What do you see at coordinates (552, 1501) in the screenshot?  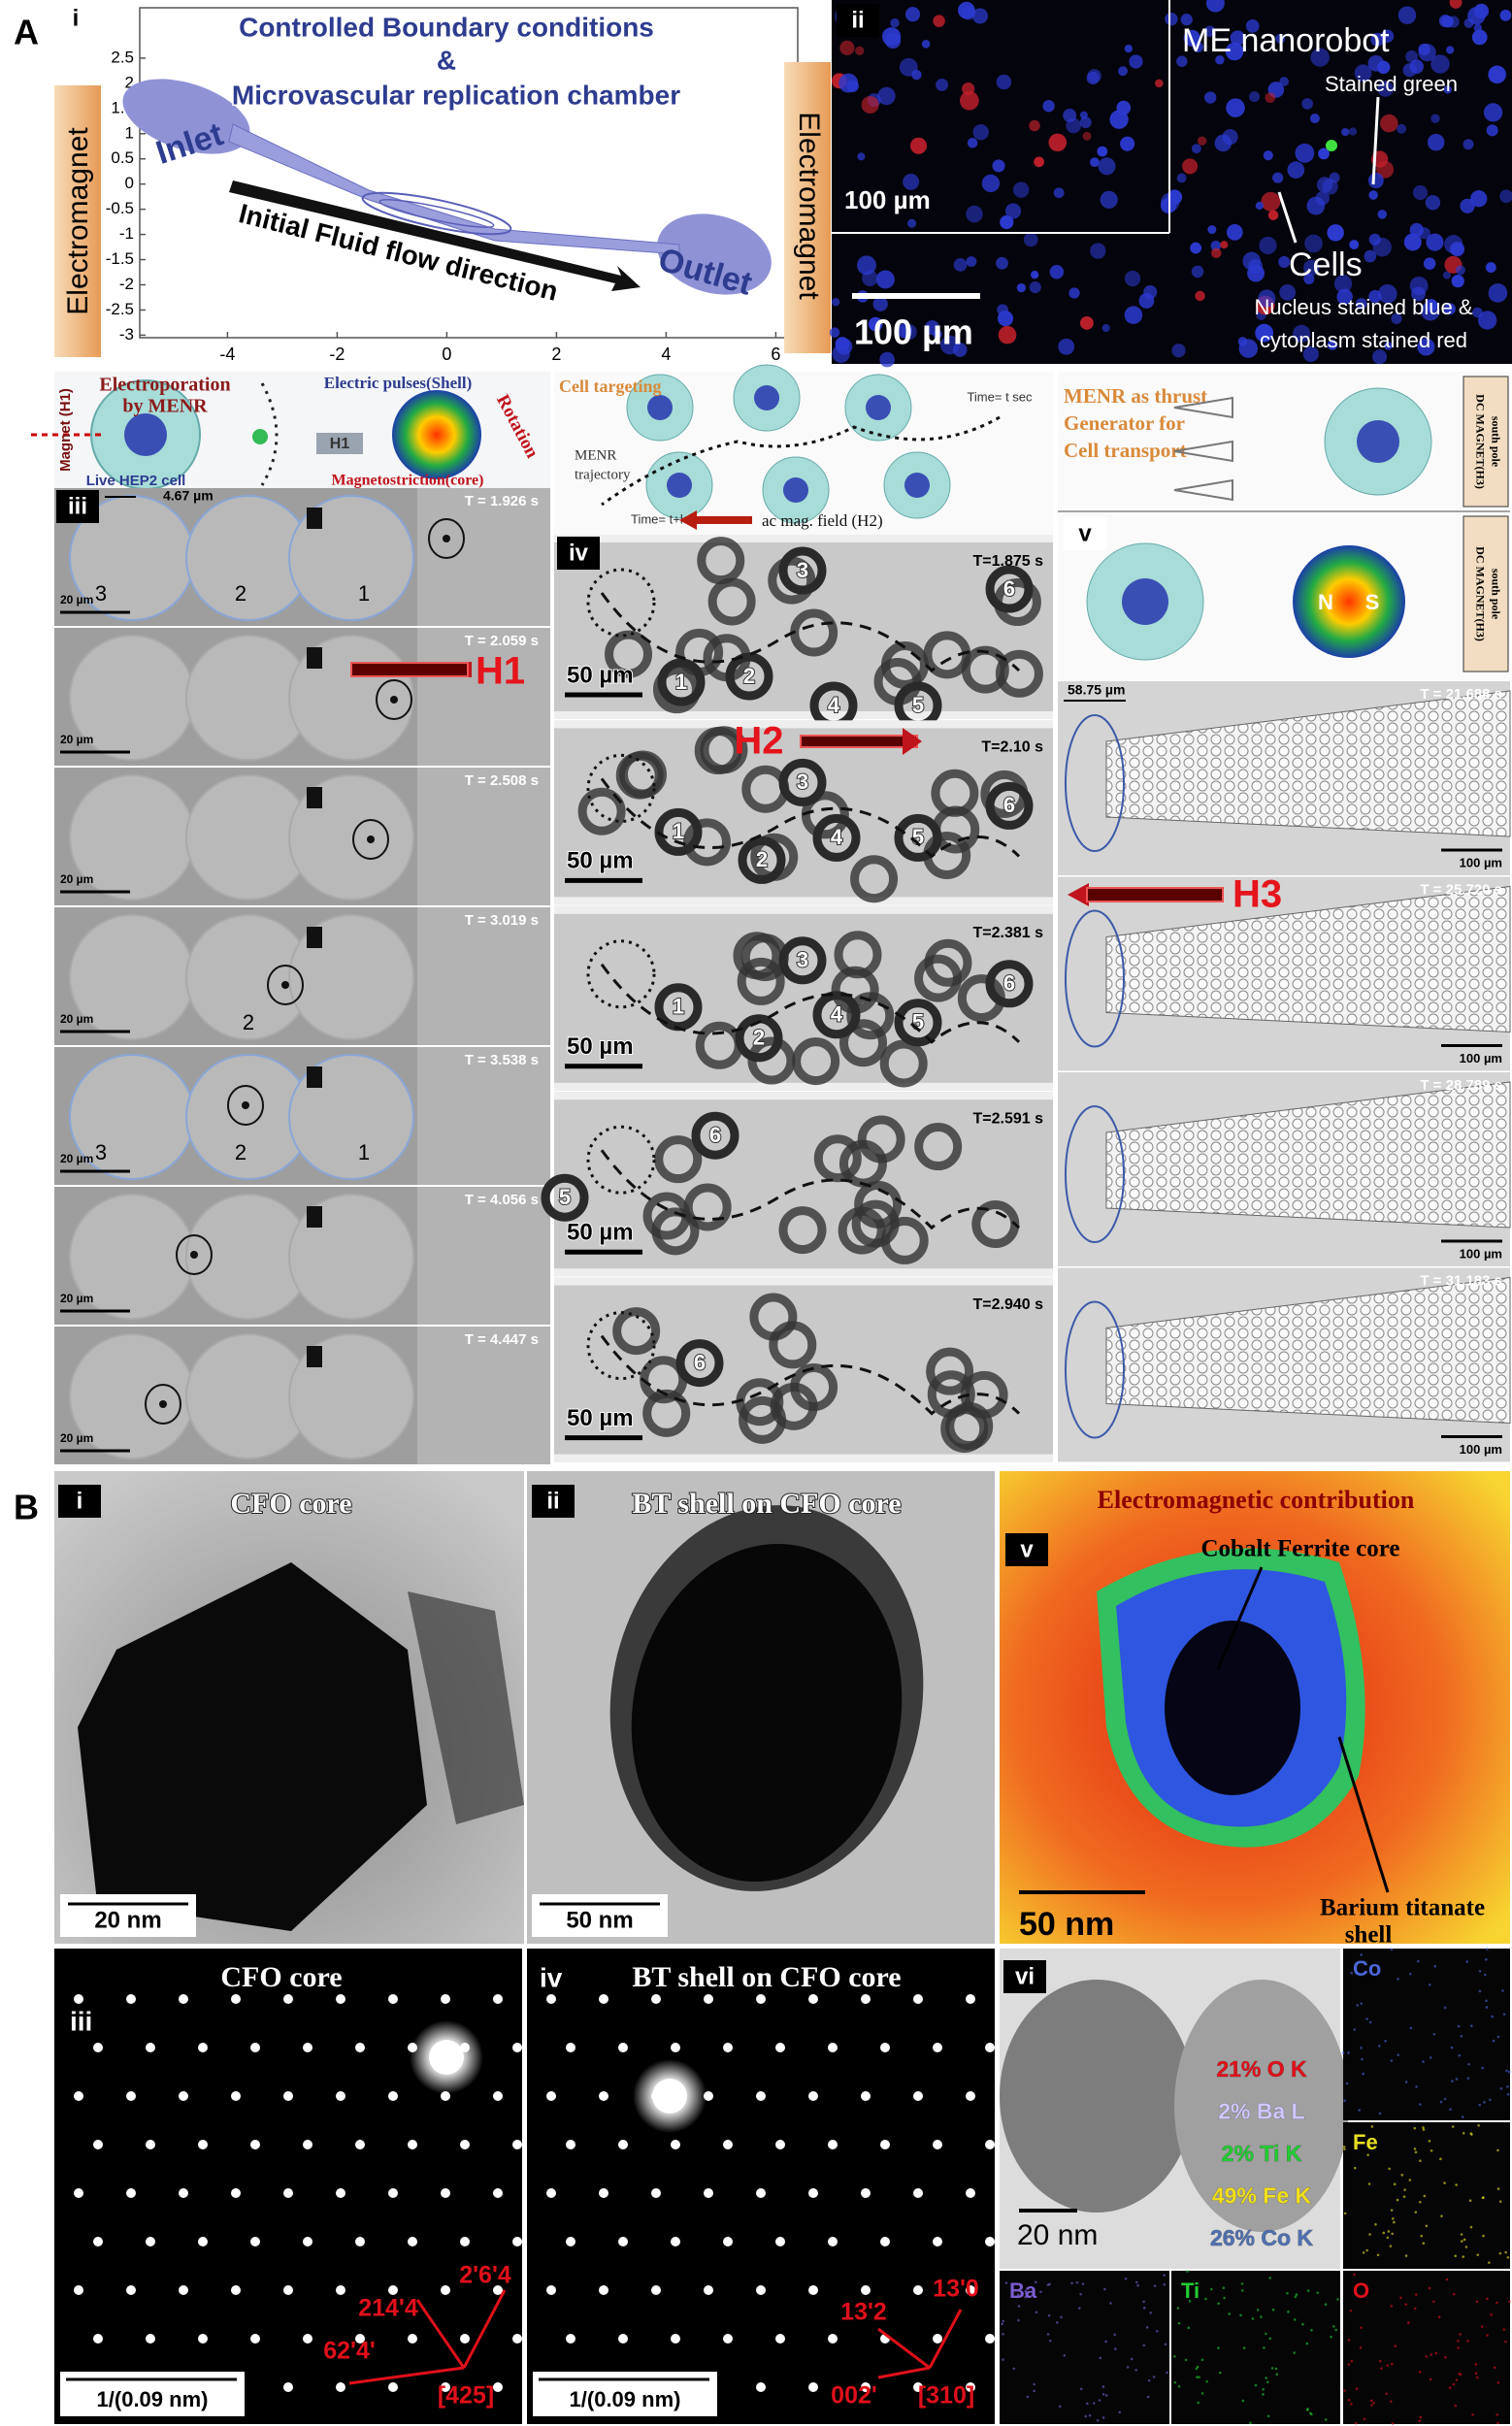 I see `panel-label: ii` at bounding box center [552, 1501].